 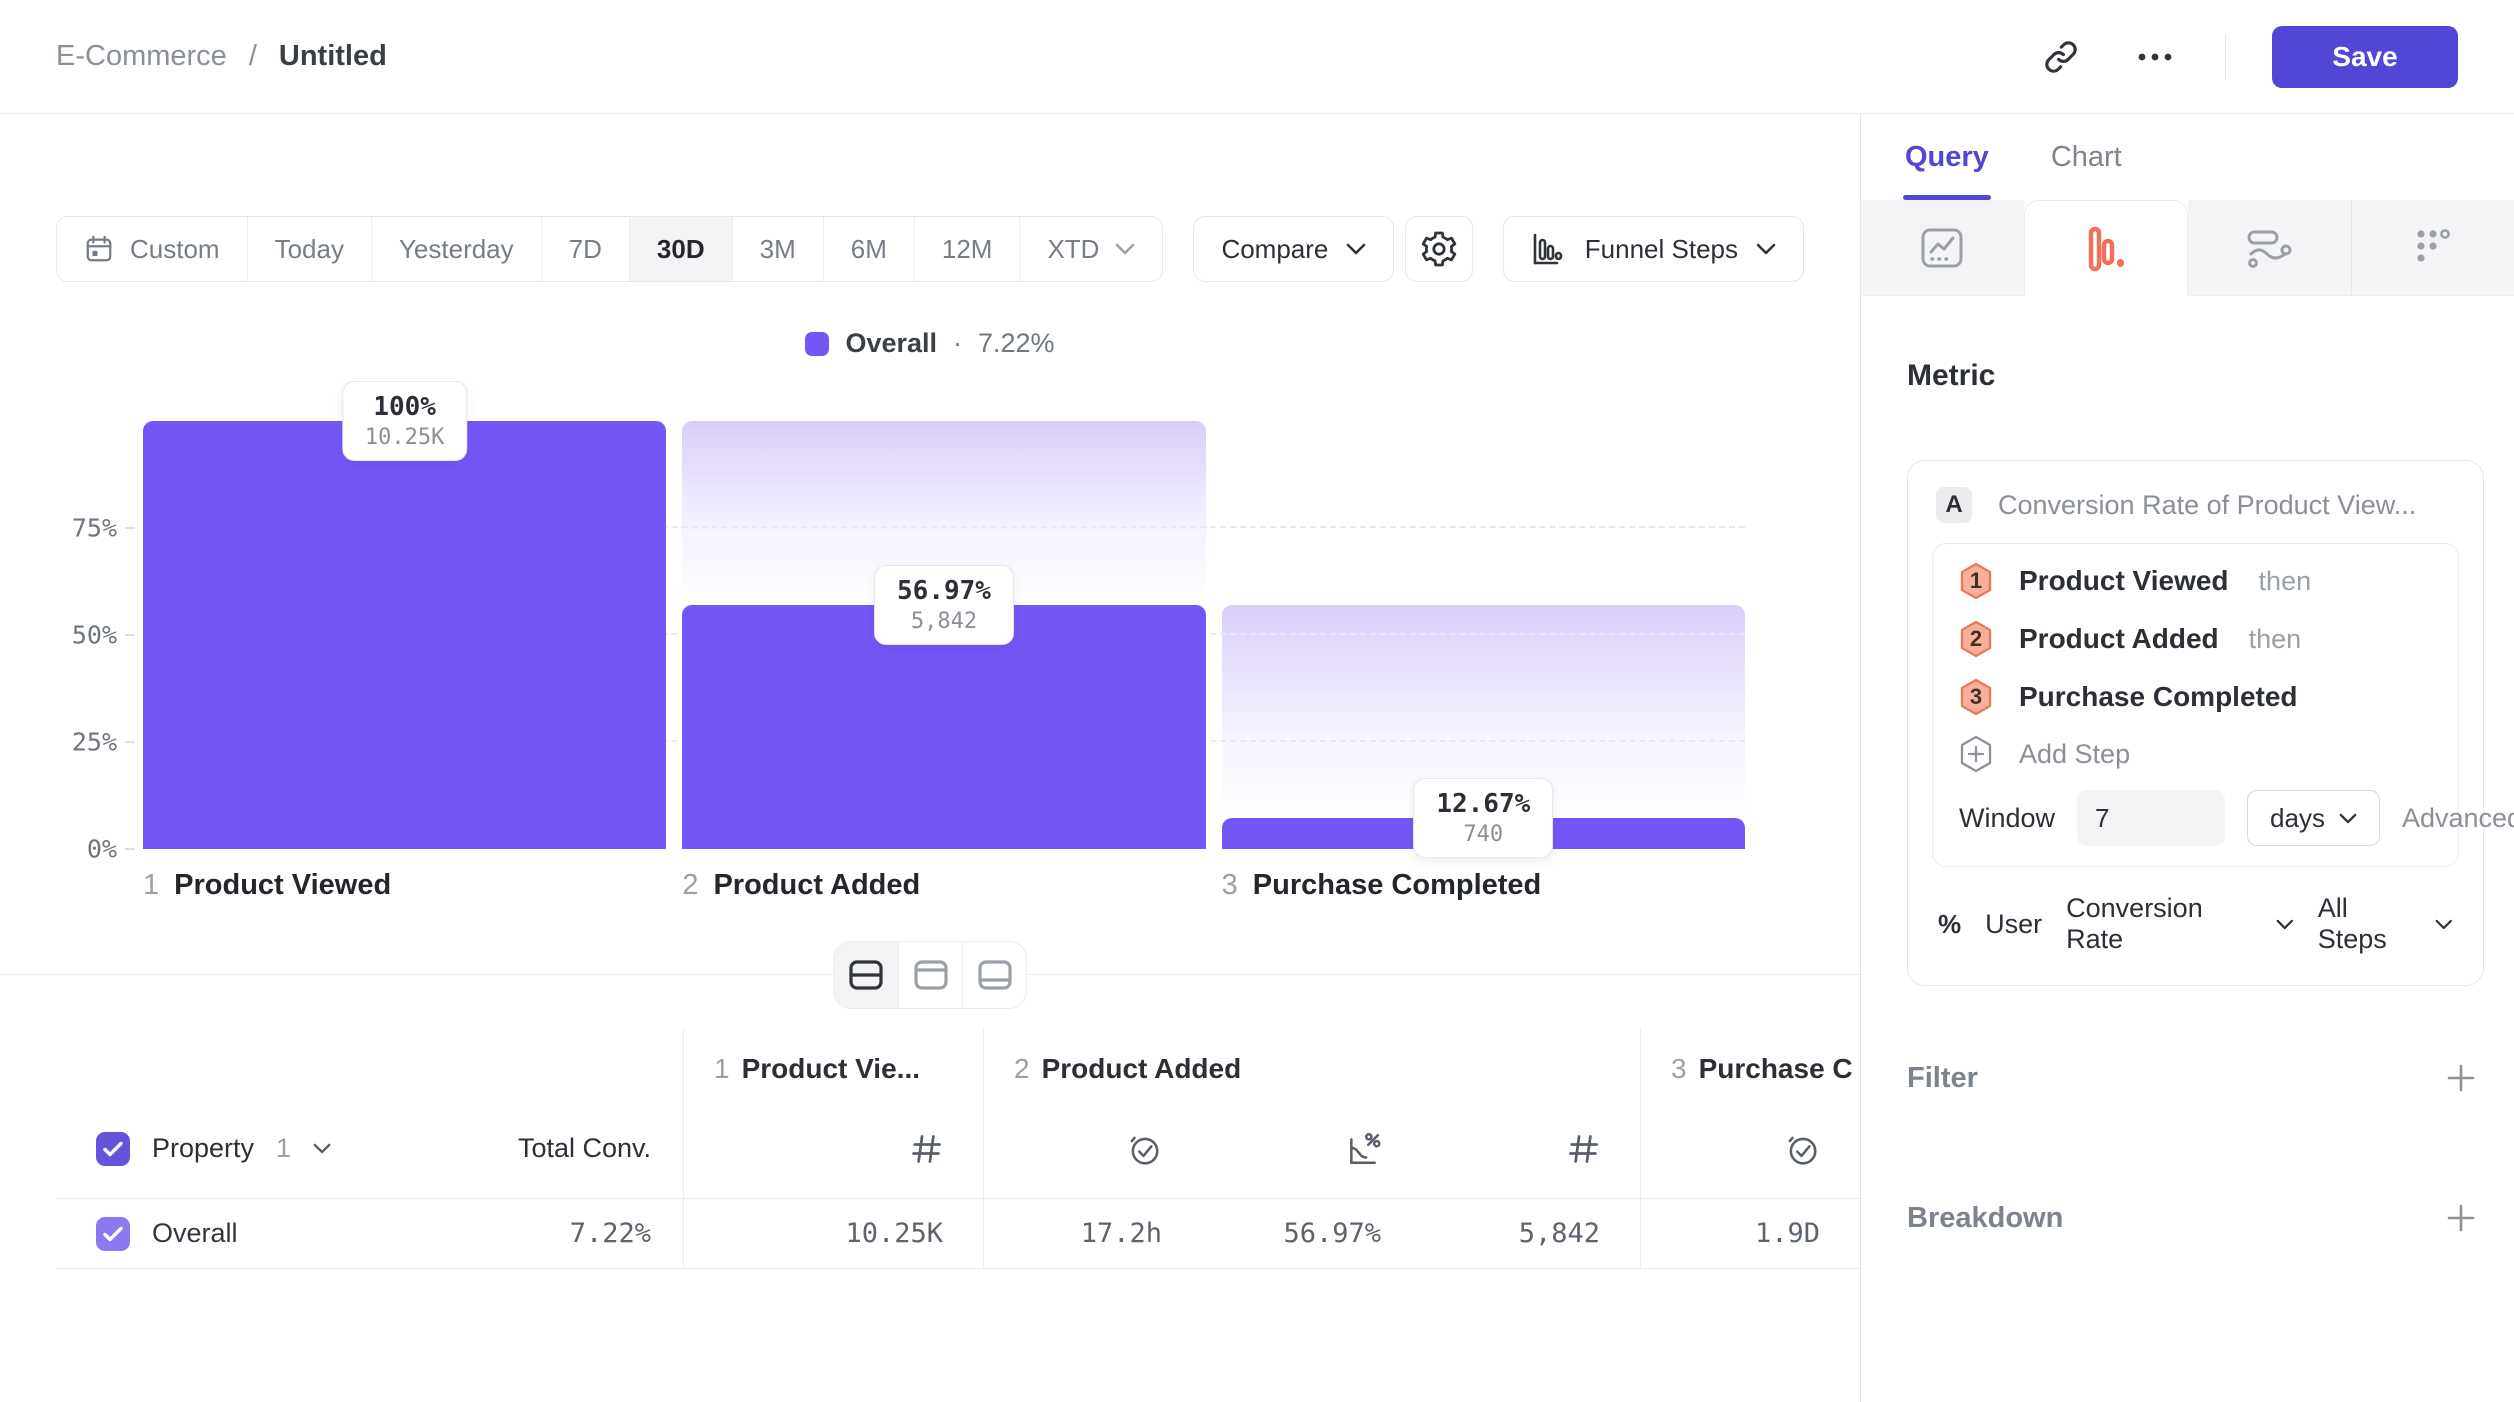 What do you see at coordinates (2385, 924) in the screenshot?
I see `measure-scope-dropdown: All Steps` at bounding box center [2385, 924].